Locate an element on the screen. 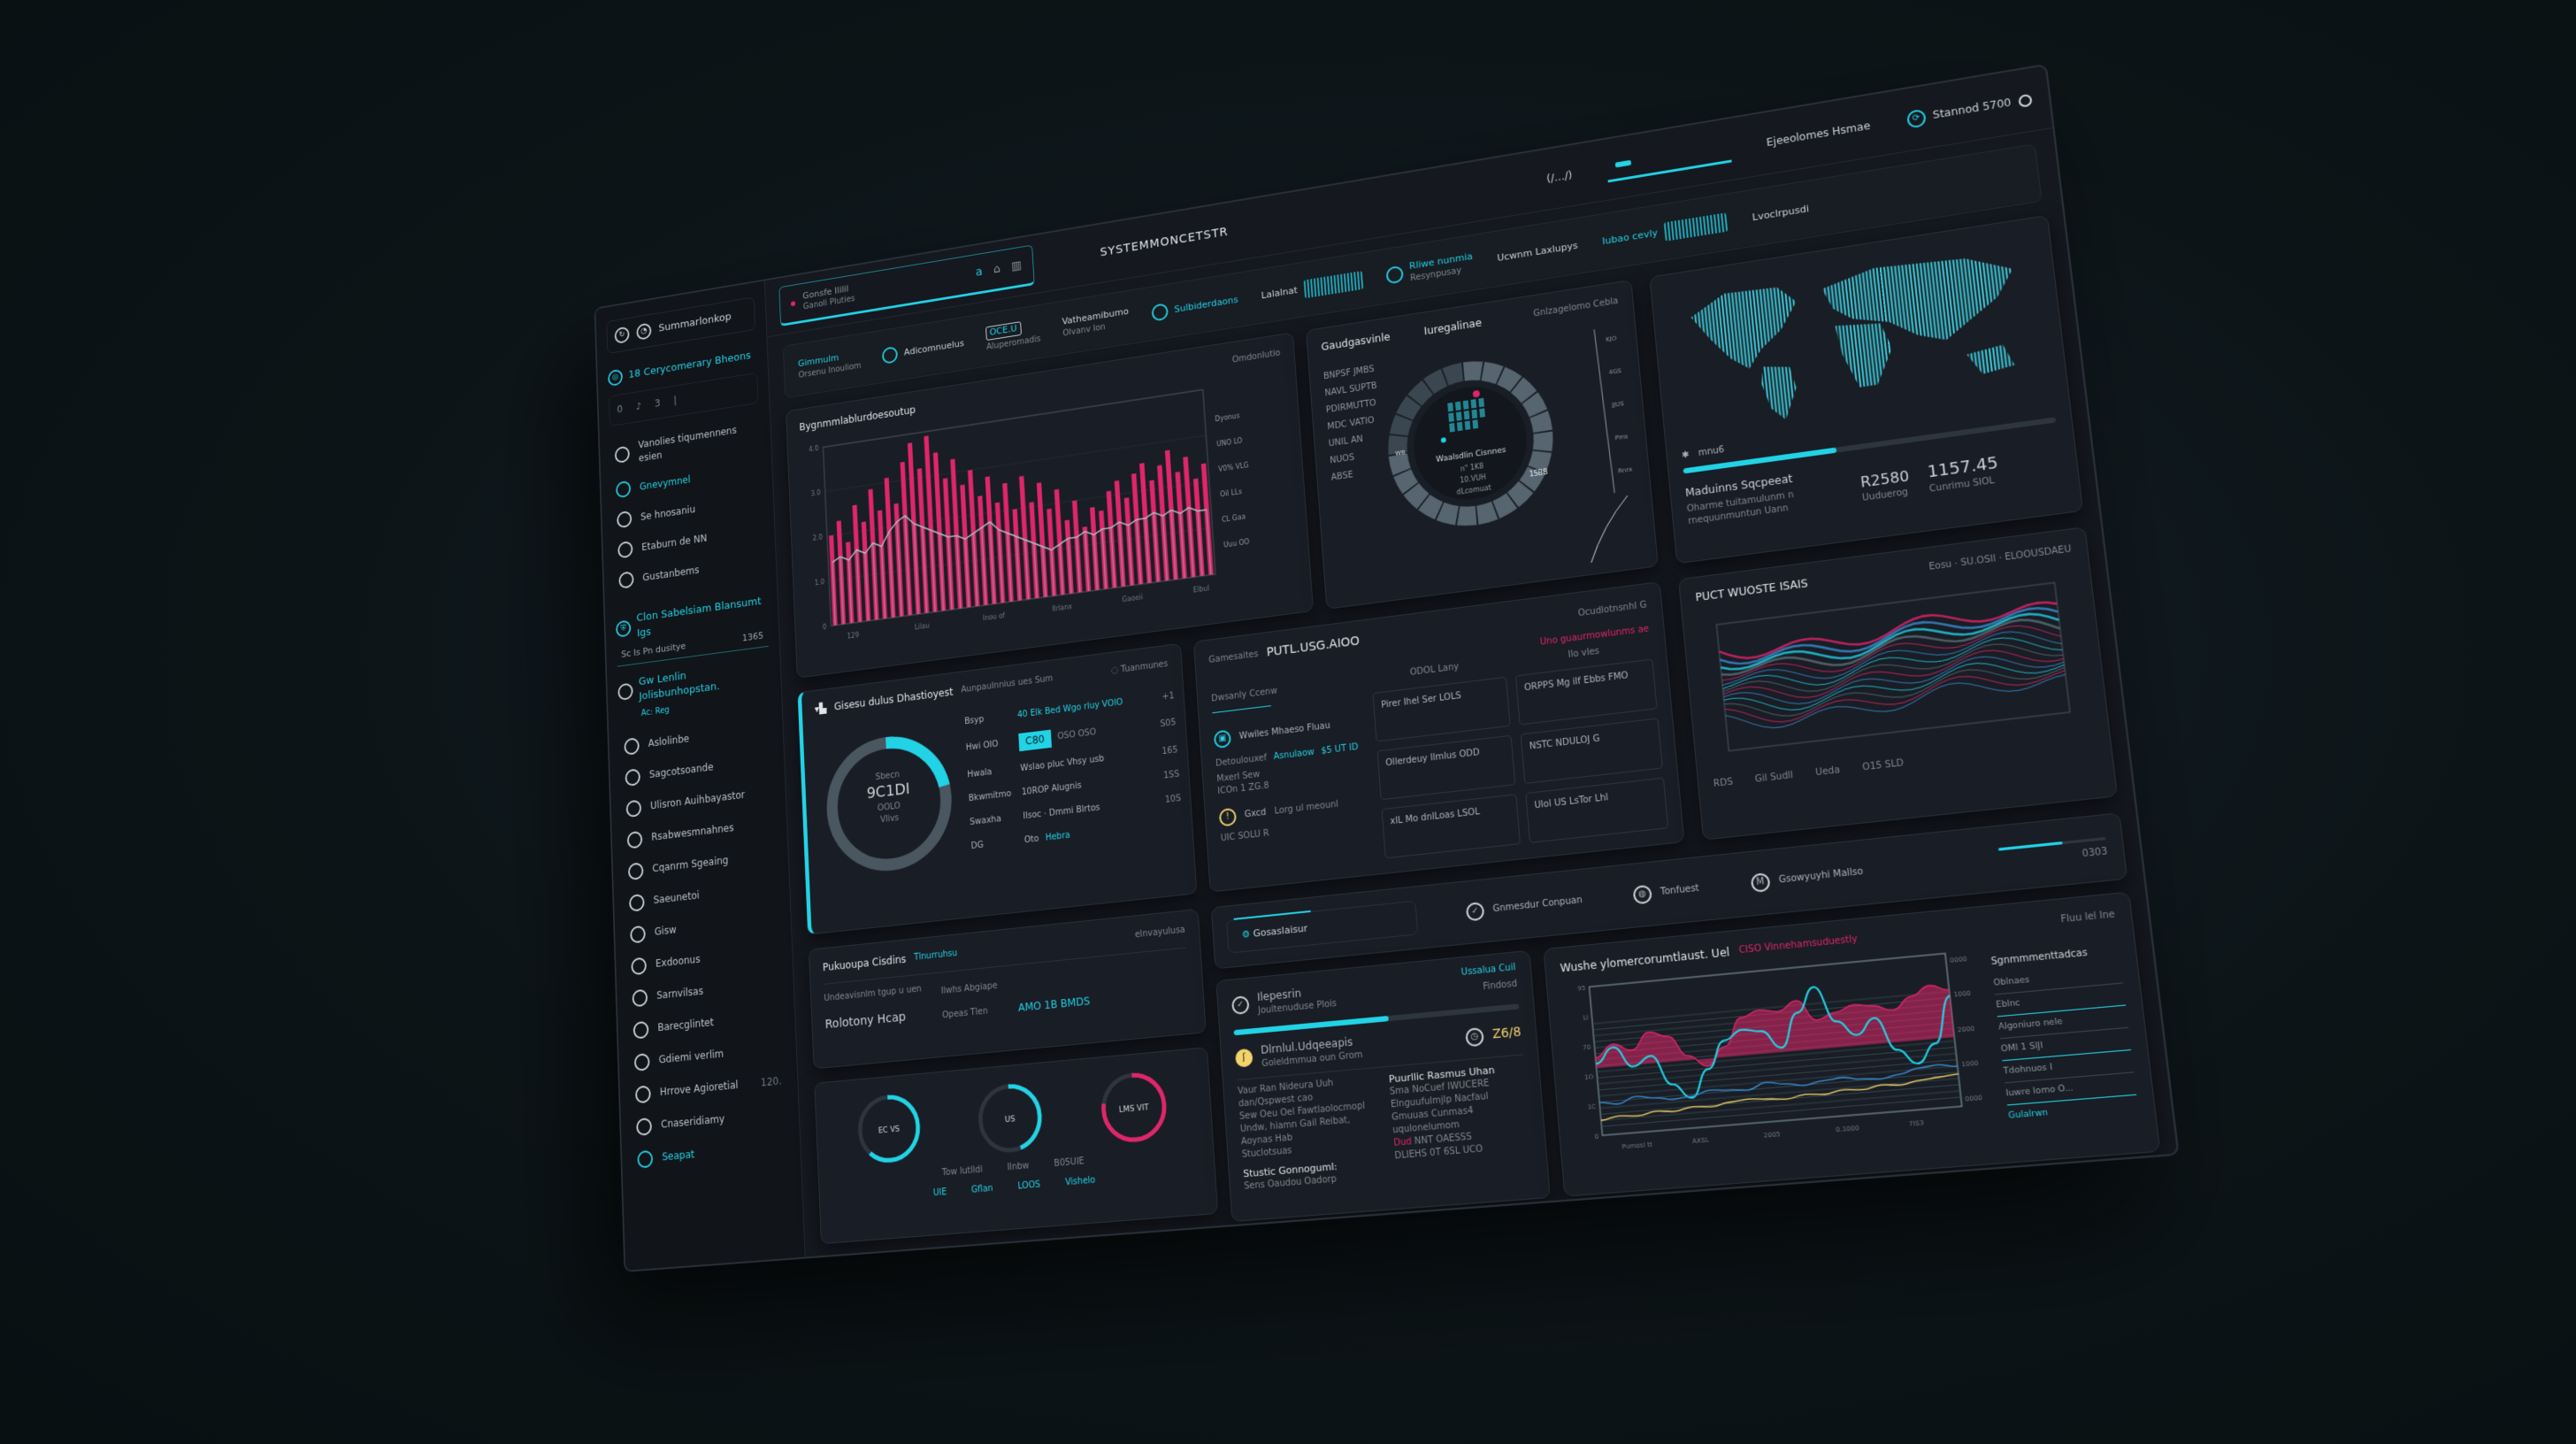  status-dot is located at coordinates (793, 303).